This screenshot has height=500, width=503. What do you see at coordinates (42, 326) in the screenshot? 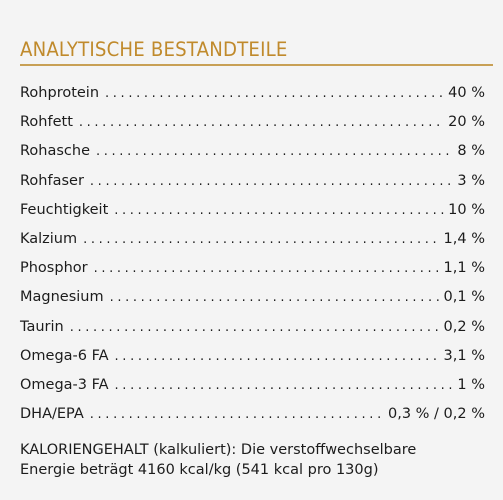
I see `nutrient-label: Taurin` at bounding box center [42, 326].